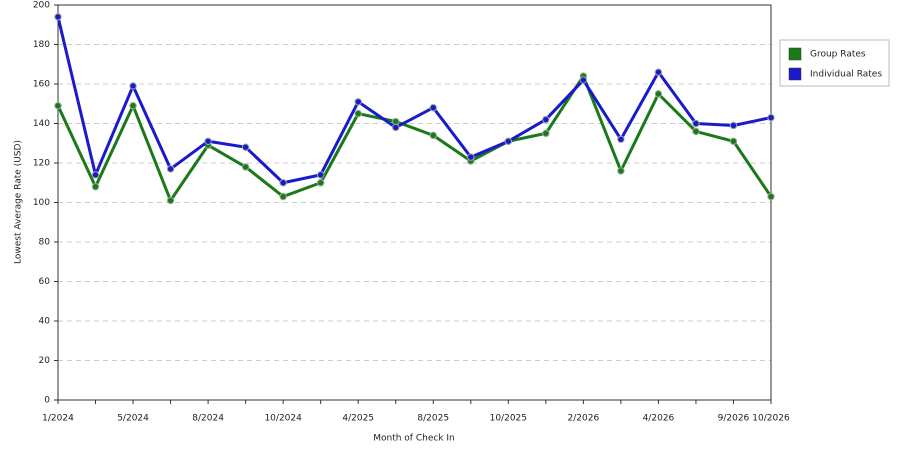  What do you see at coordinates (41, 45) in the screenshot?
I see `y-tick-label: 180` at bounding box center [41, 45].